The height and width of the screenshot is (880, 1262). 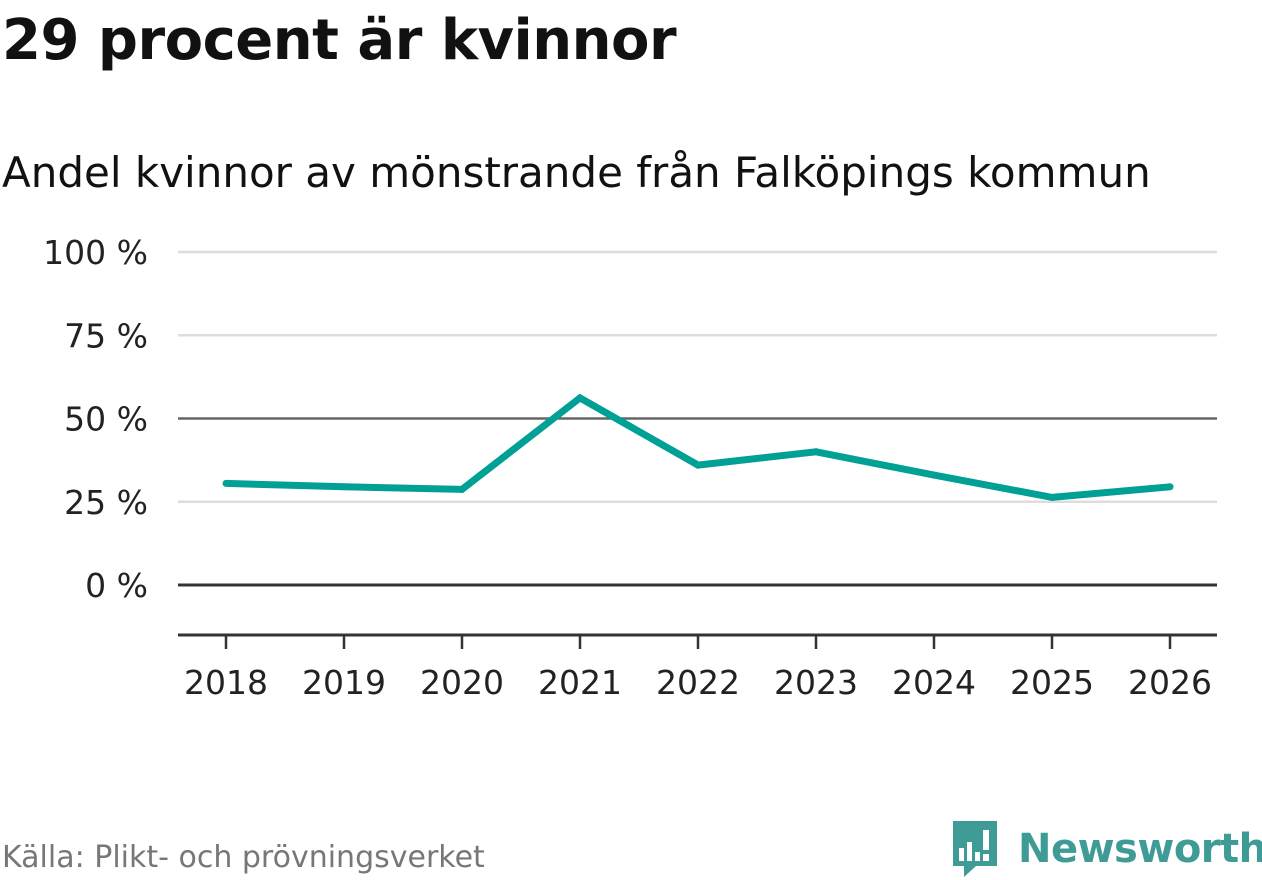 What do you see at coordinates (226, 682) in the screenshot?
I see `x-tick-label: 2018` at bounding box center [226, 682].